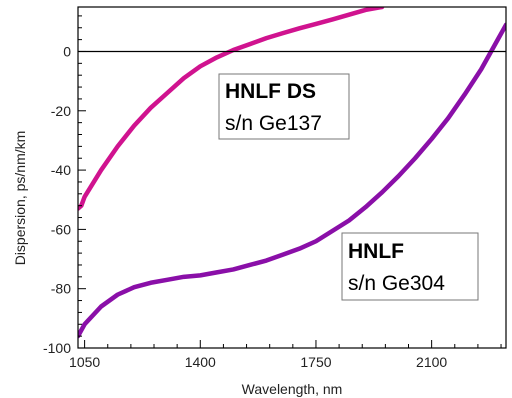 This screenshot has height=398, width=512. I want to click on y-tick-label: 0, so click(67, 51).